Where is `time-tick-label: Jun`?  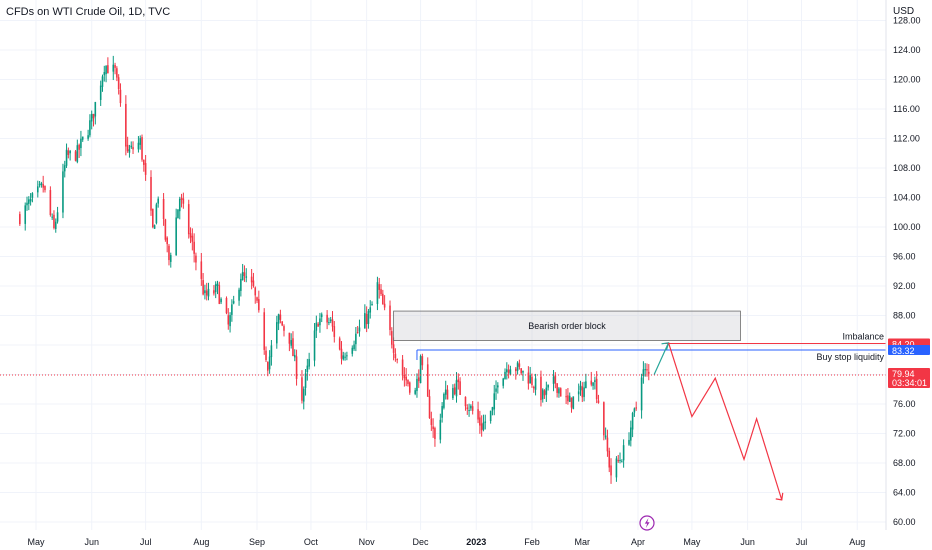 time-tick-label: Jun is located at coordinates (747, 542).